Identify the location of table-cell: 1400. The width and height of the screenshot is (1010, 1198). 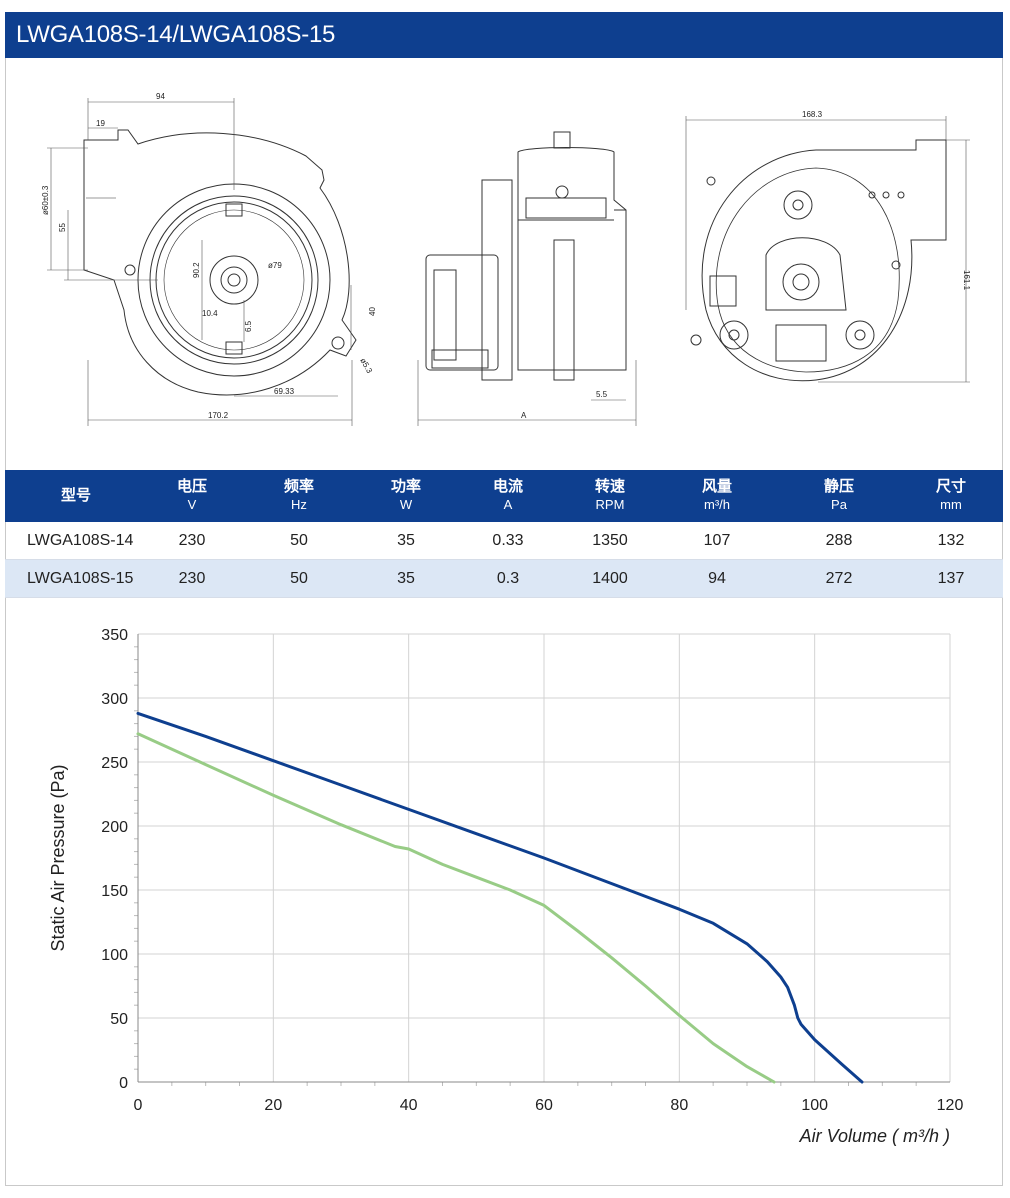
(610, 578).